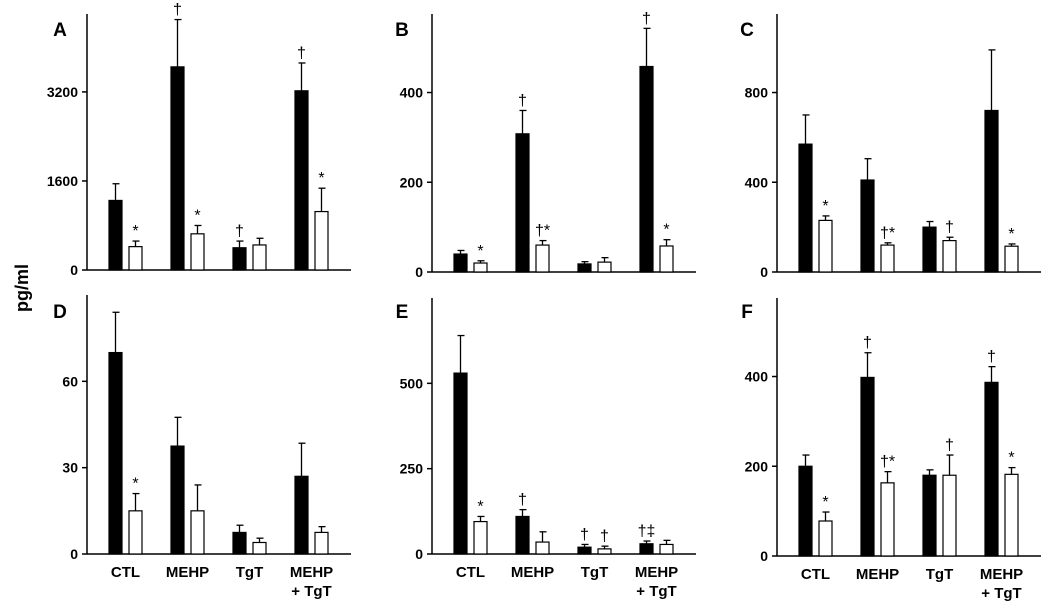 The height and width of the screenshot is (606, 1050). I want to click on significance-marker: †‡, so click(647, 531).